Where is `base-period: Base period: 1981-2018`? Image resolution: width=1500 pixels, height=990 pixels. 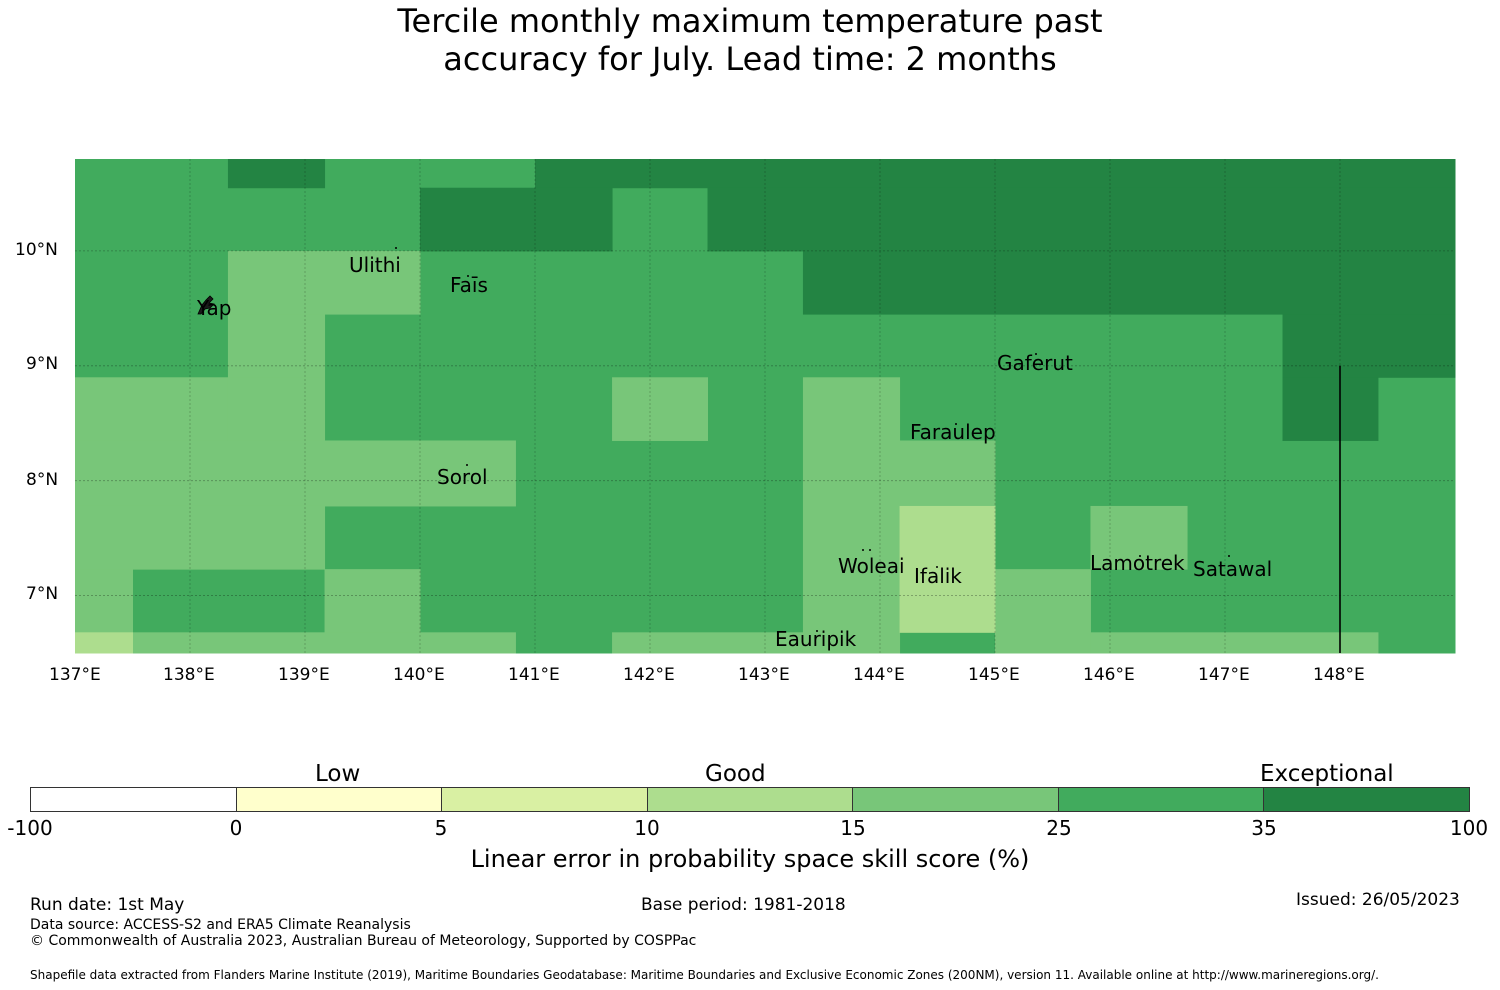 base-period: Base period: 1981-2018 is located at coordinates (743, 905).